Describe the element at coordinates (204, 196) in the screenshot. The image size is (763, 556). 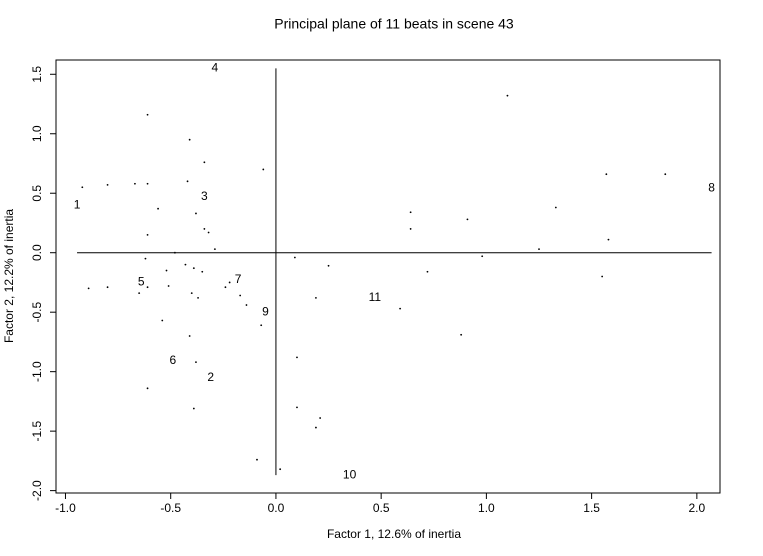
I see `point-label: 3` at that location.